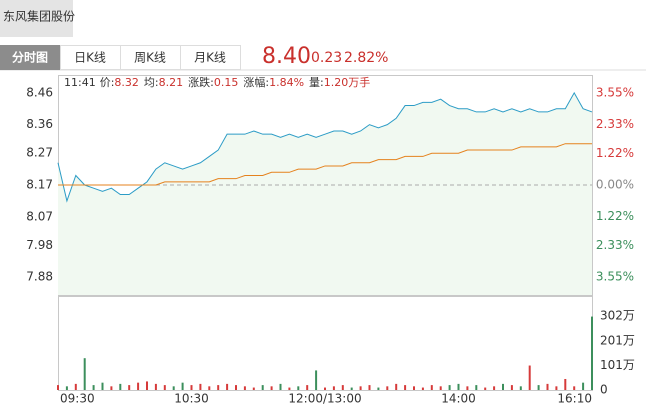 Image resolution: width=646 pixels, height=417 pixels. I want to click on tab-label: 月K线, so click(210, 58).